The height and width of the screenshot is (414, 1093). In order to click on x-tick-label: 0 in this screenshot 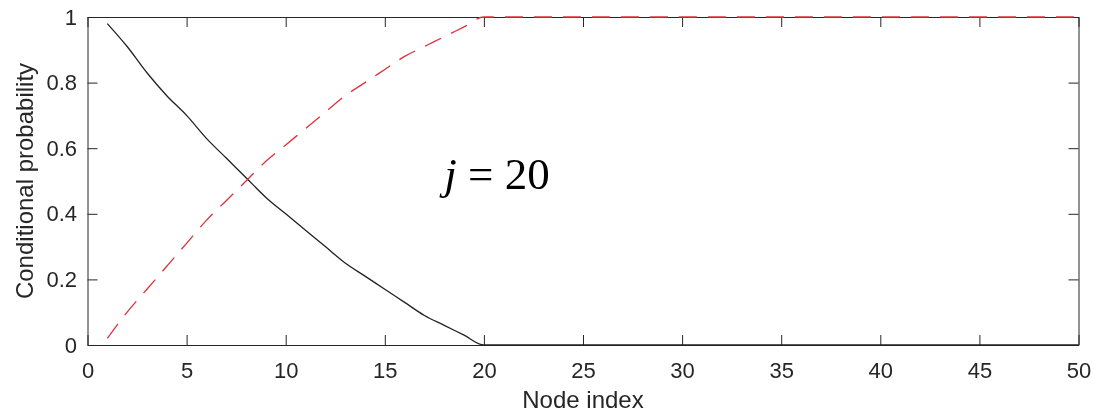, I will do `click(88, 370)`.